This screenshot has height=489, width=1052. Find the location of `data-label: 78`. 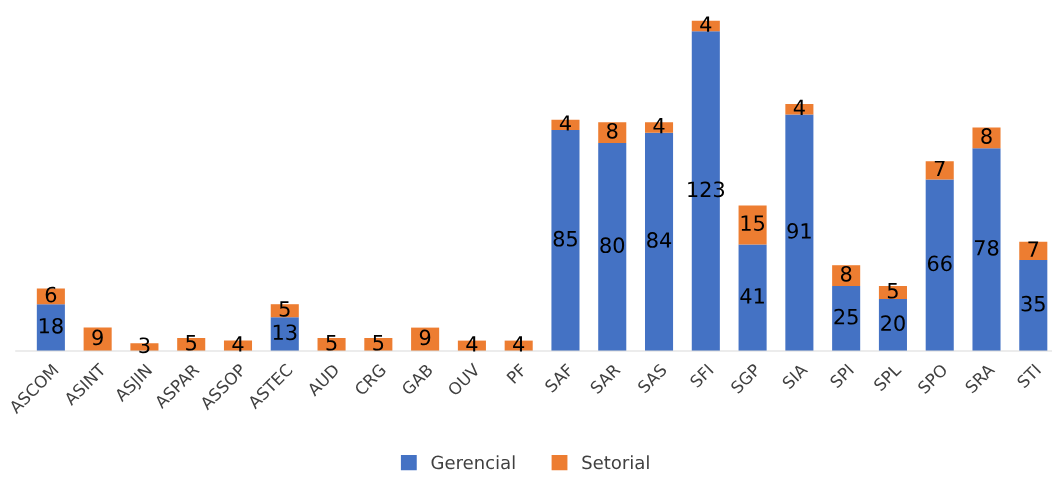

data-label: 78 is located at coordinates (986, 247).